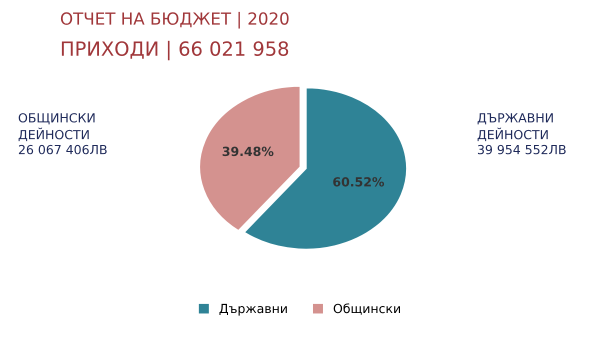 The width and height of the screenshot is (600, 337). I want to click on legend-label: Държавни, so click(253, 310).